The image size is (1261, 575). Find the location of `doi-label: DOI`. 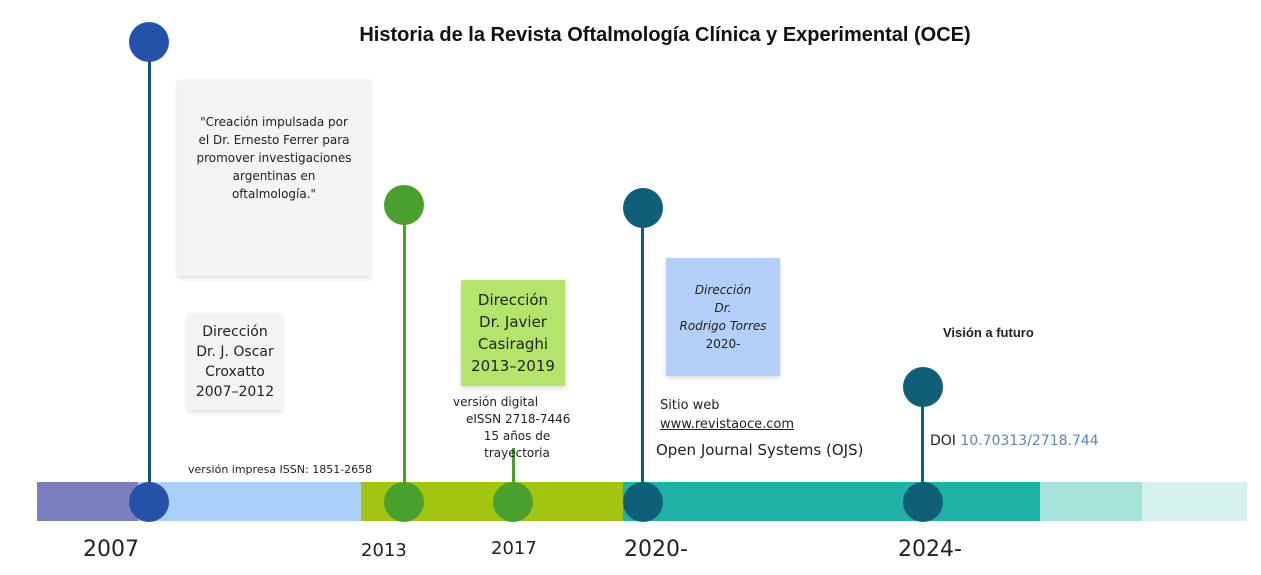

doi-label: DOI is located at coordinates (943, 441).